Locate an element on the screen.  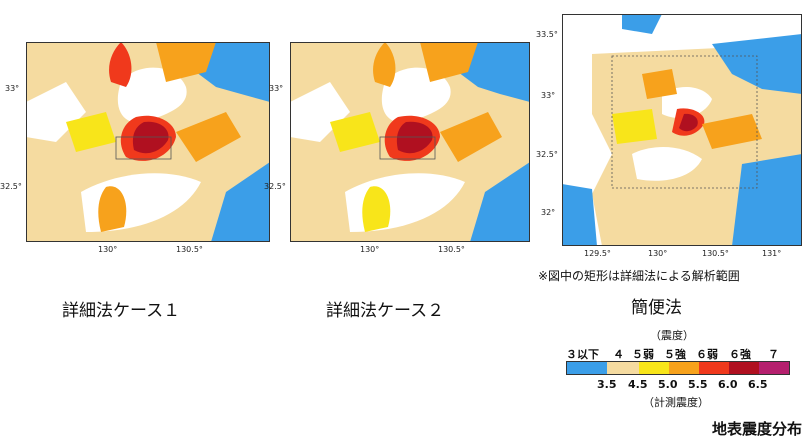
legend-value: 6.0 is located at coordinates (728, 384).